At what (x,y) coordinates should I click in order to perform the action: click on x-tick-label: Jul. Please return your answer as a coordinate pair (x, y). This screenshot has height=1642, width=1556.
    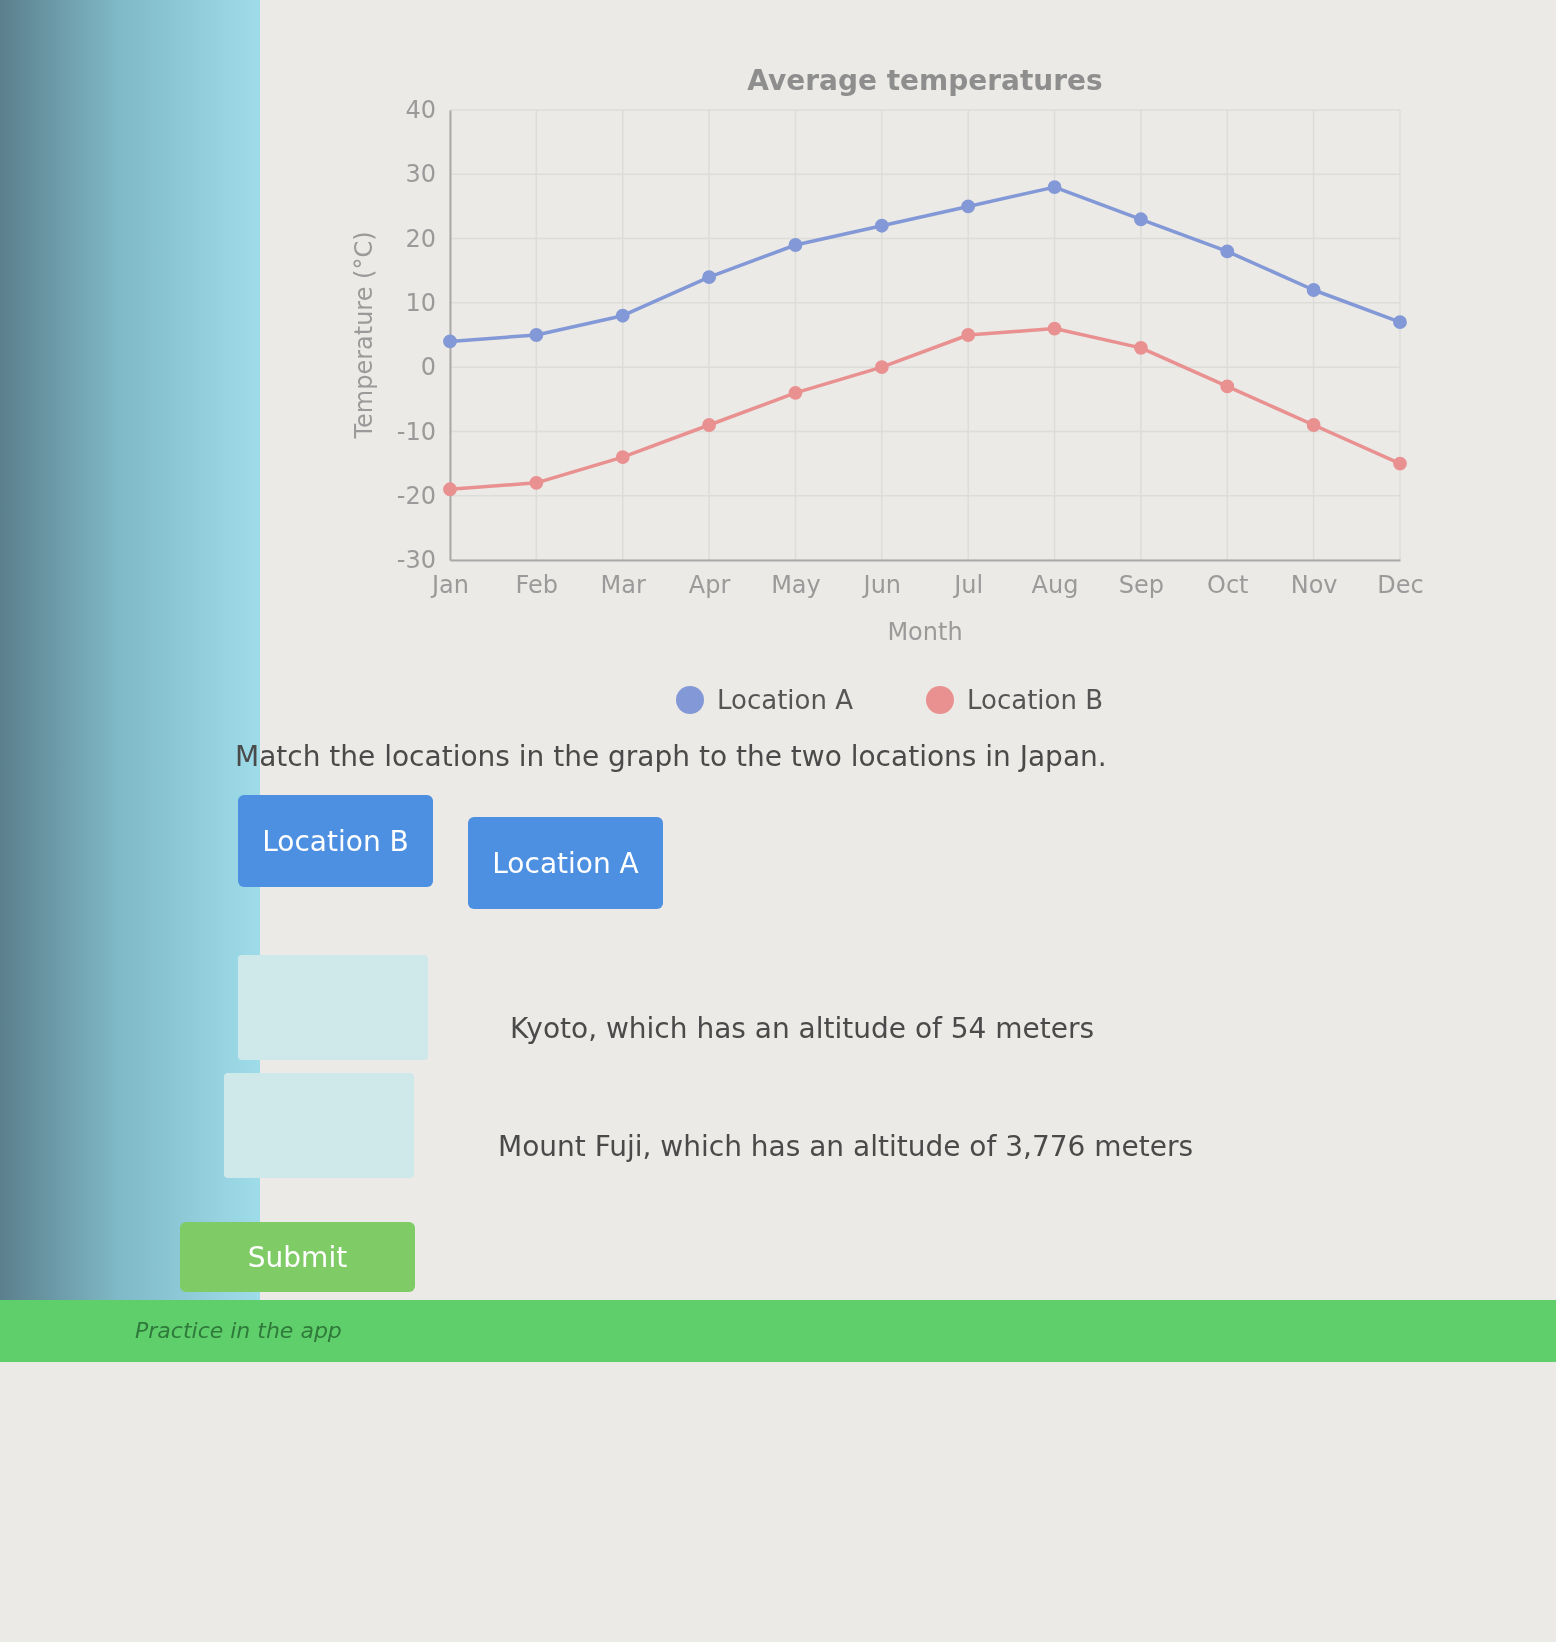
    Looking at the image, I should click on (968, 585).